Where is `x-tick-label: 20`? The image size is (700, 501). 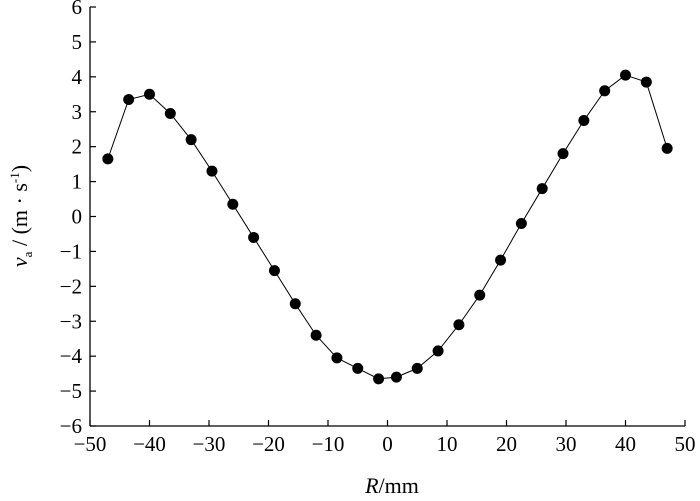 x-tick-label: 20 is located at coordinates (506, 444).